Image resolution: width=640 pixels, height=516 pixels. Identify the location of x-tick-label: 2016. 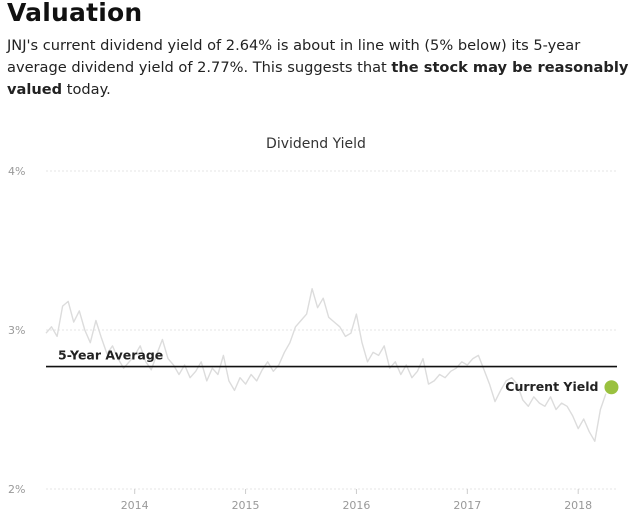
(356, 505).